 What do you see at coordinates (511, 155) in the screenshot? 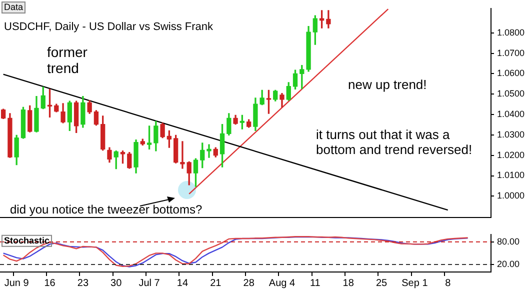
I see `y-tick-label: 1.0200` at bounding box center [511, 155].